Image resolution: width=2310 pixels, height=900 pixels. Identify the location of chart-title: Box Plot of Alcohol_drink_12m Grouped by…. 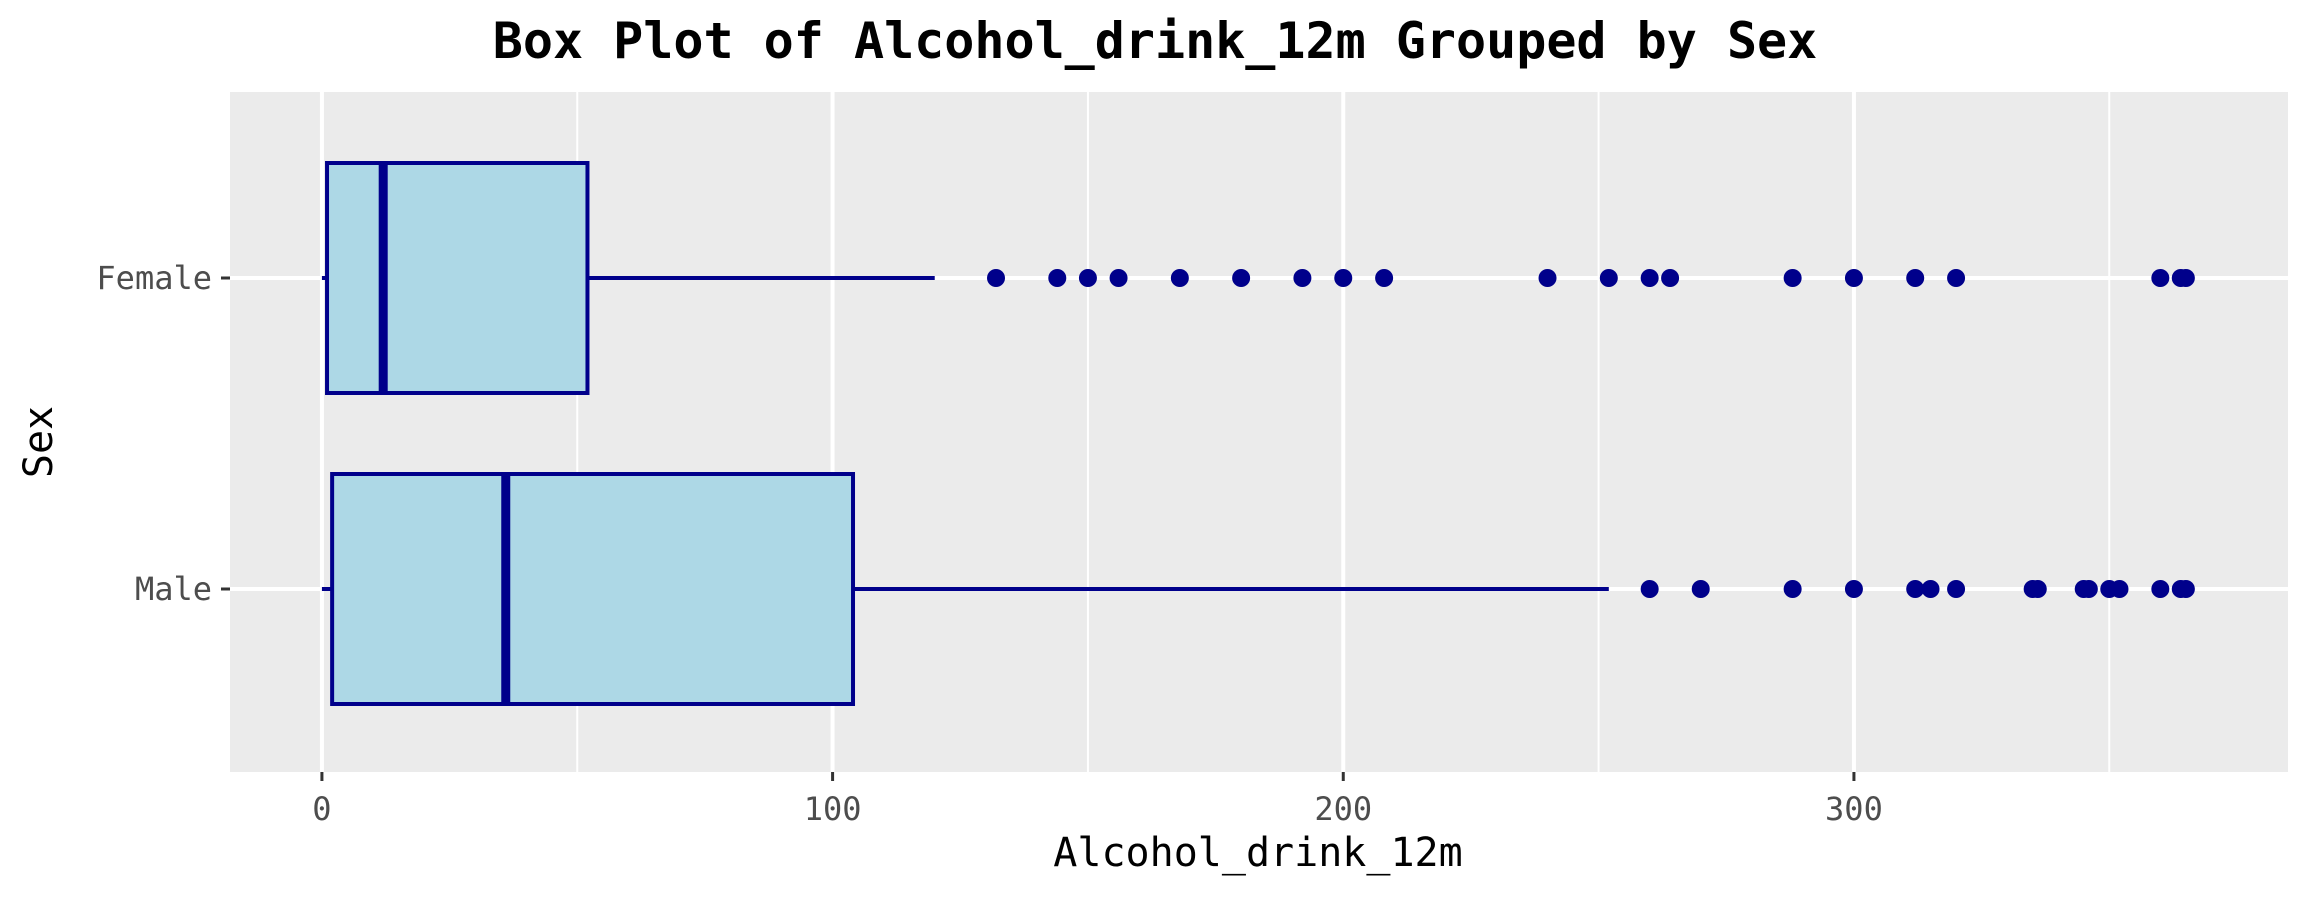
(1155, 41).